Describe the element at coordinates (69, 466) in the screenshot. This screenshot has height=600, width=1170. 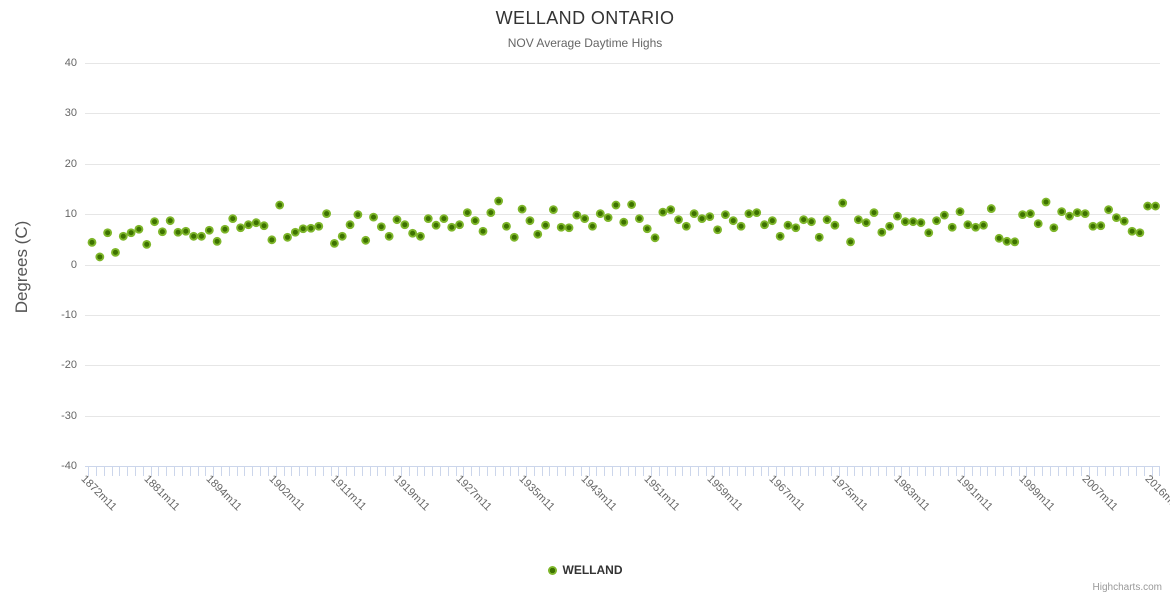
I see `y-axis-label: -40` at that location.